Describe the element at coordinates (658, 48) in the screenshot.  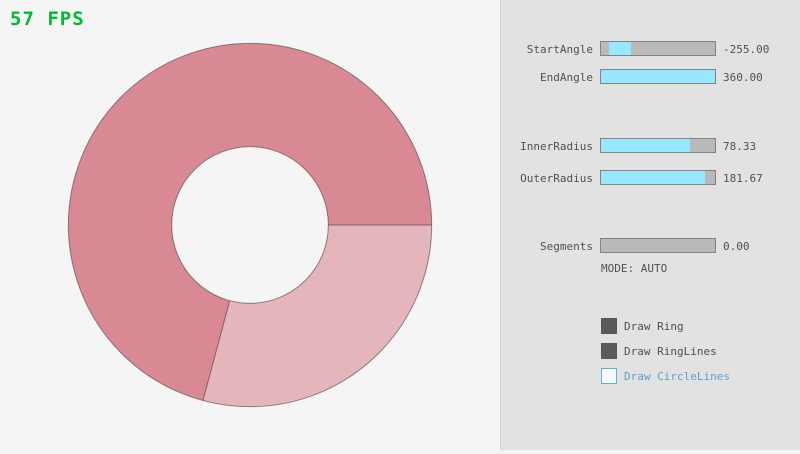
I see `start-angle-slider` at that location.